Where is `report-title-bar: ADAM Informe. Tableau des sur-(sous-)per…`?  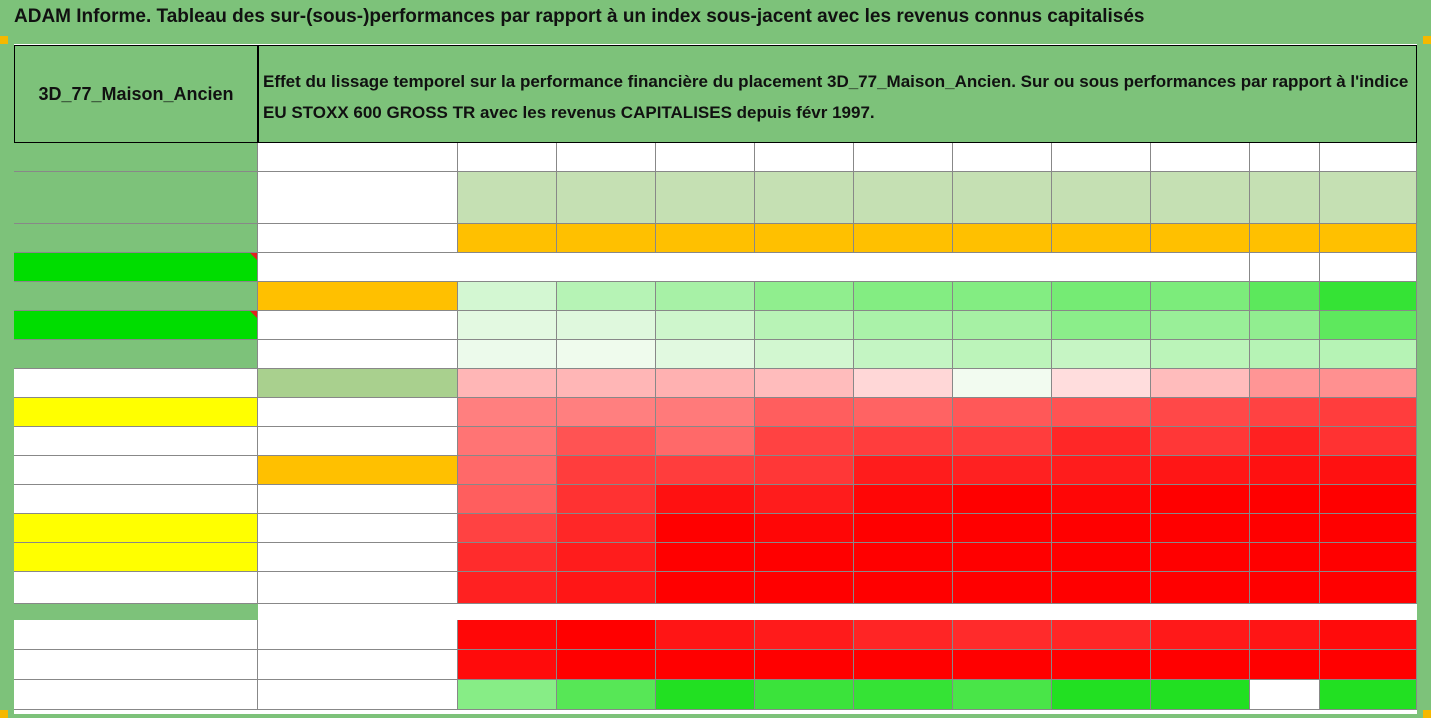
report-title-bar: ADAM Informe. Tableau des sur-(sous-)per… is located at coordinates (715, 18).